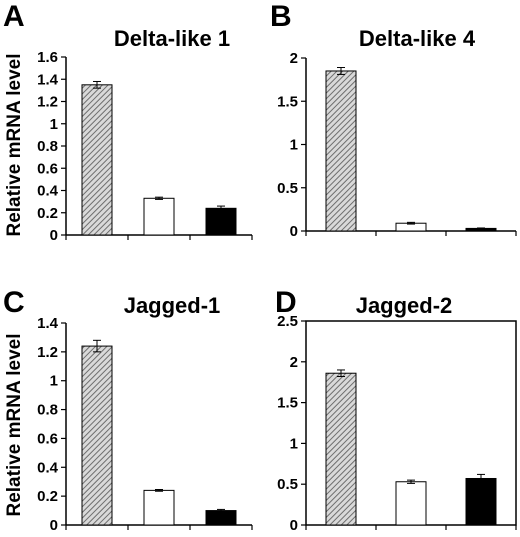 The width and height of the screenshot is (520, 537). What do you see at coordinates (47, 57) in the screenshot?
I see `y-tick-label: 1.6` at bounding box center [47, 57].